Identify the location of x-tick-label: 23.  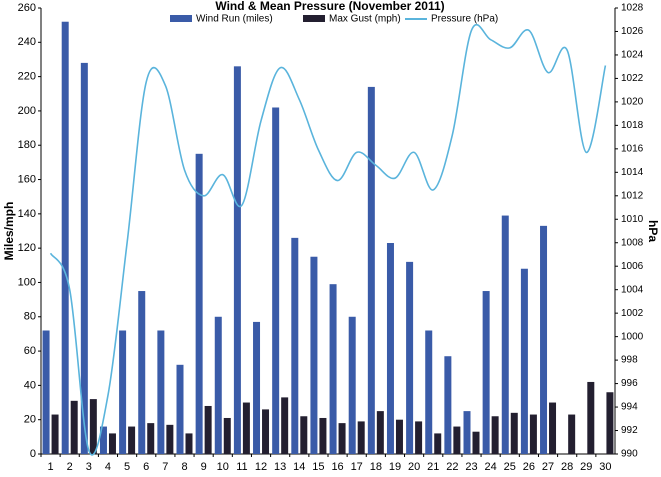
(471, 467).